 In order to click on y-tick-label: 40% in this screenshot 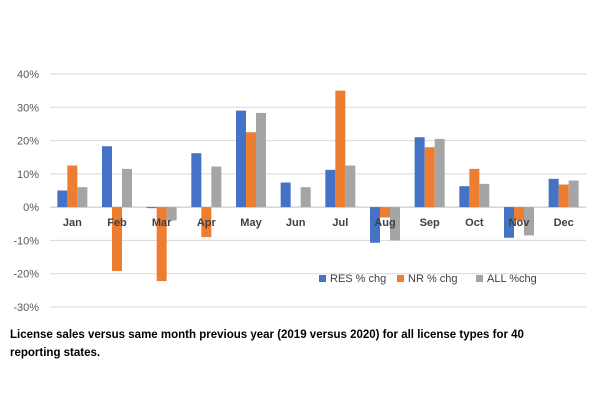, I will do `click(28, 75)`.